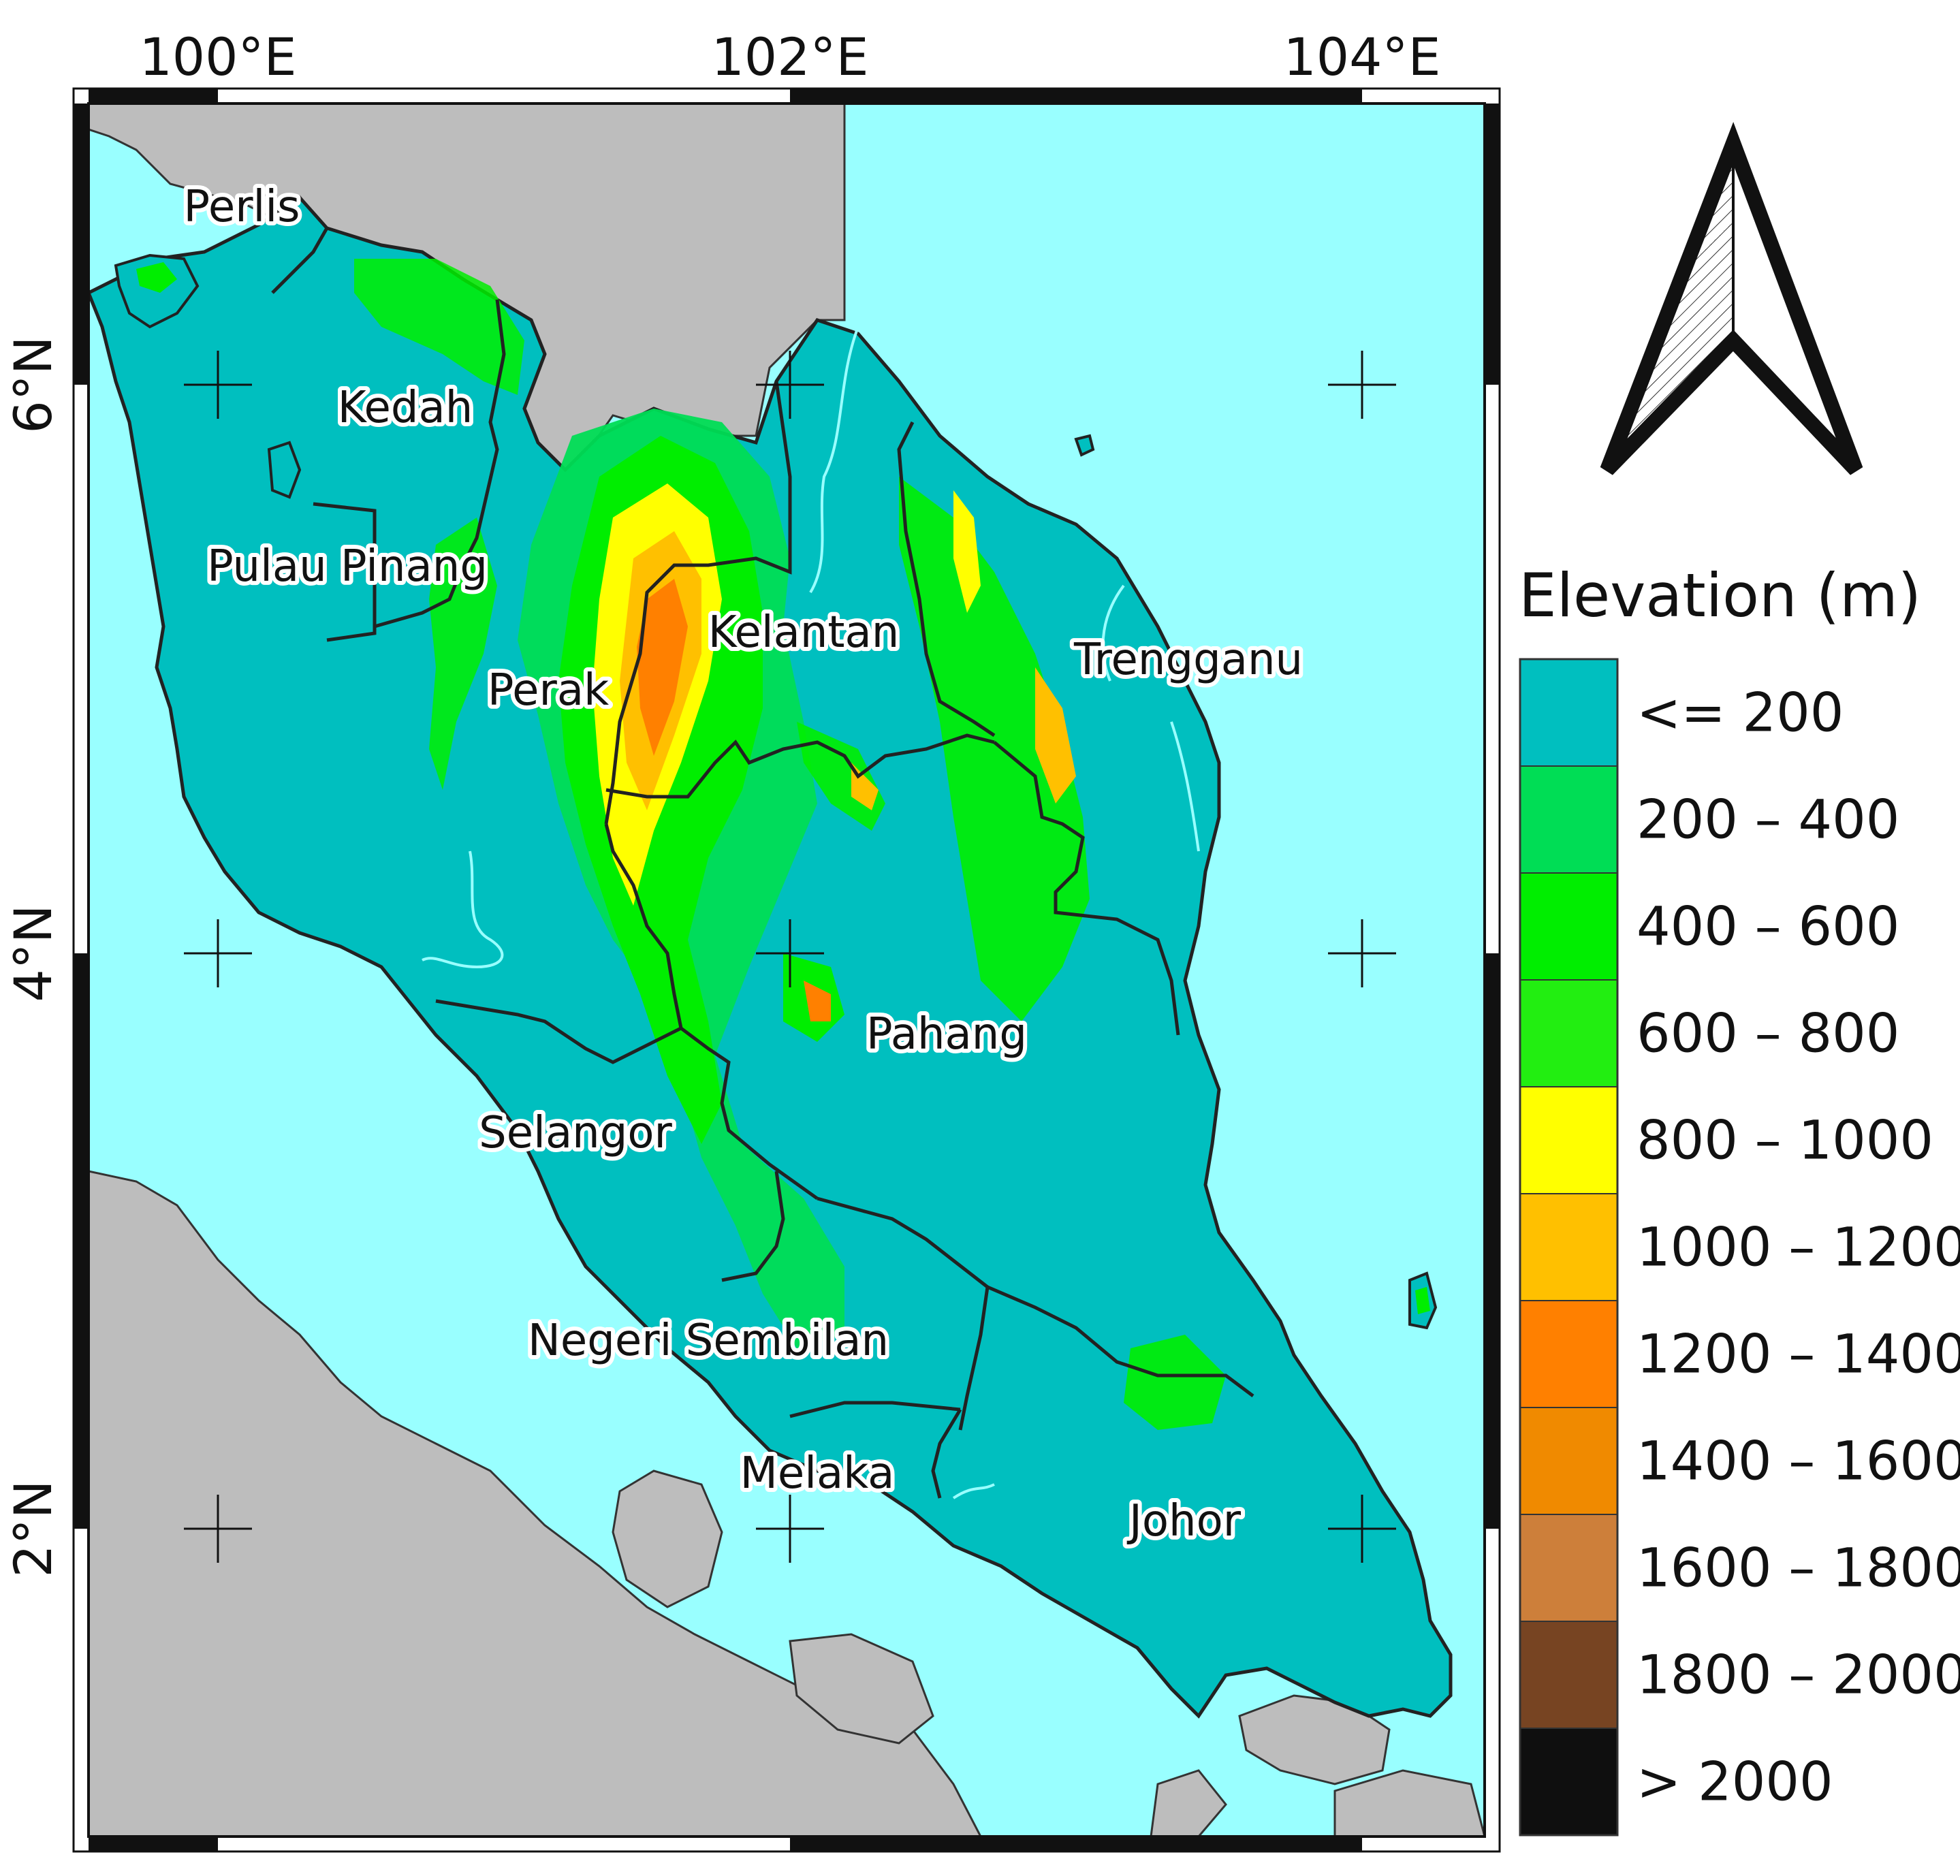 The height and width of the screenshot is (1876, 1960). What do you see at coordinates (440, 464) in the screenshot?
I see `boundary-kedah-perak` at bounding box center [440, 464].